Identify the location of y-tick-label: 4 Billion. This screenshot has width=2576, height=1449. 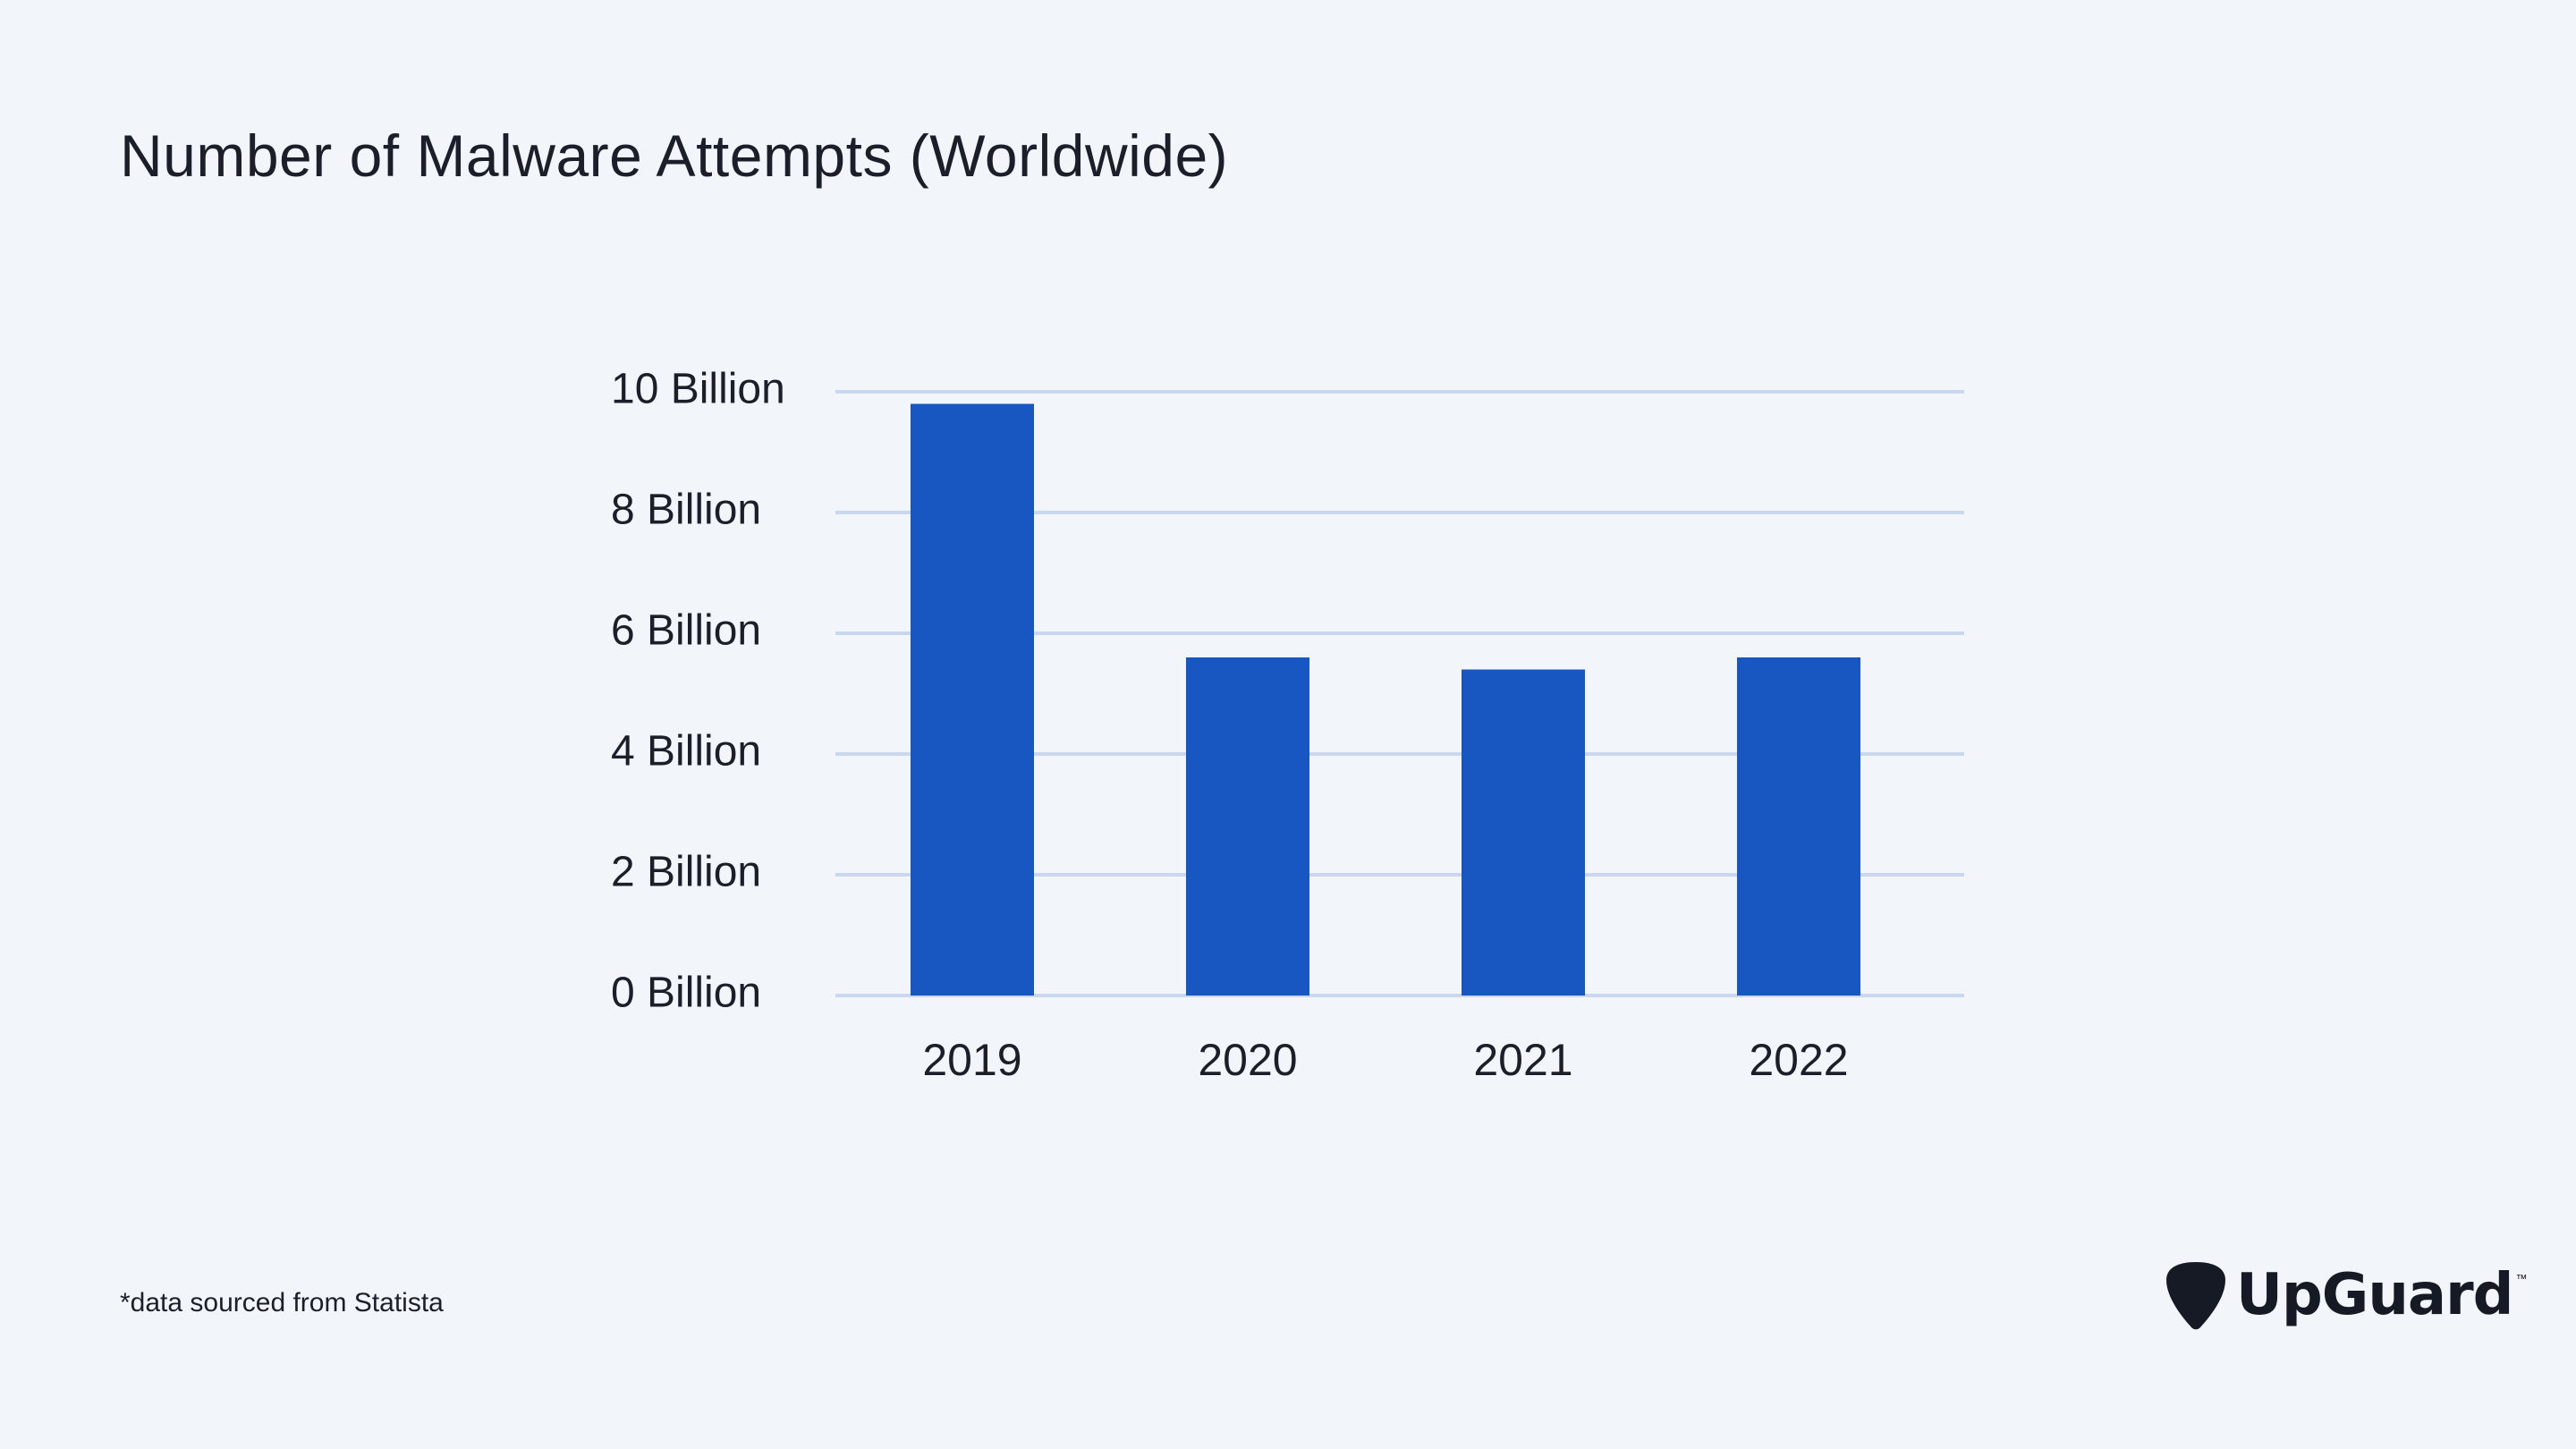
(686, 751).